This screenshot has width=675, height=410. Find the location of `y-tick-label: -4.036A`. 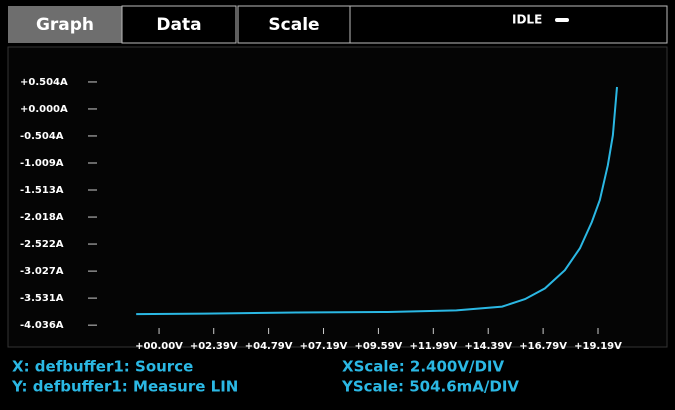

y-tick-label: -4.036A is located at coordinates (42, 325).